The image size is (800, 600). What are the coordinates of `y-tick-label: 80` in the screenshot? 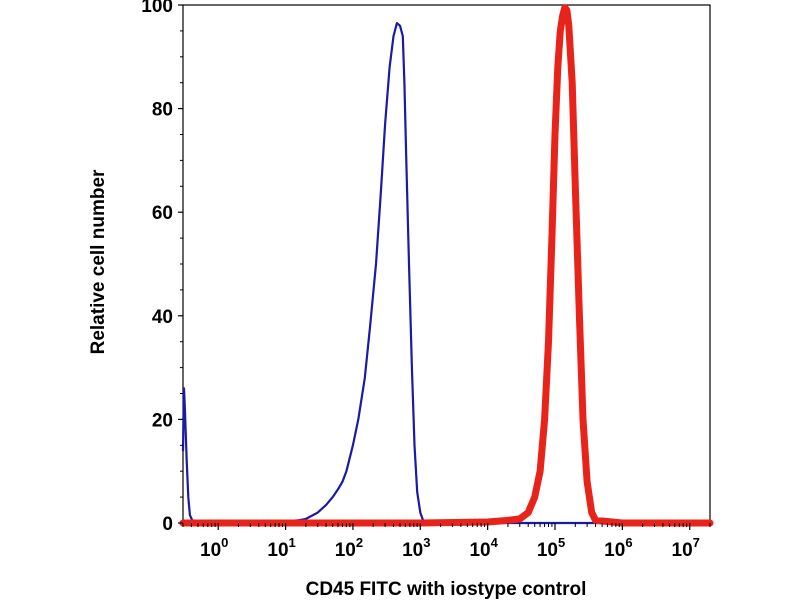 It's located at (162, 110).